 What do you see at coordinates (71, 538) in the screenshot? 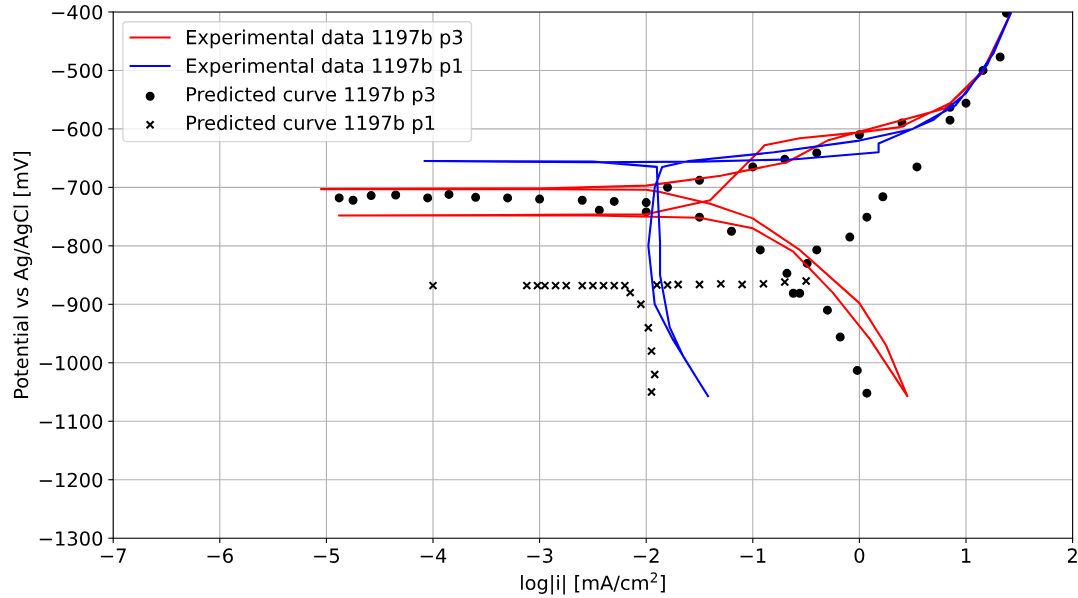
I see `y-tick-label: −1300` at bounding box center [71, 538].